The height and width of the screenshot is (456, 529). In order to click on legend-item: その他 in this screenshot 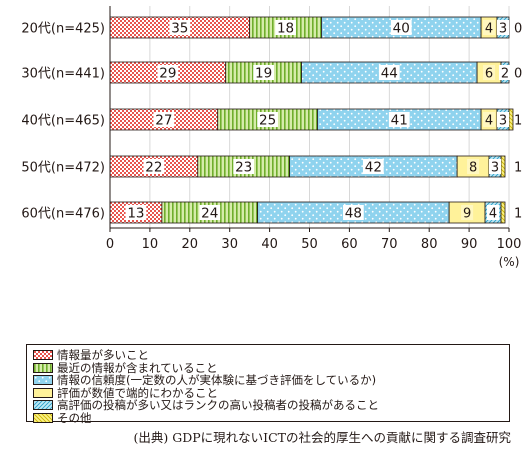, I will do `click(271, 418)`.